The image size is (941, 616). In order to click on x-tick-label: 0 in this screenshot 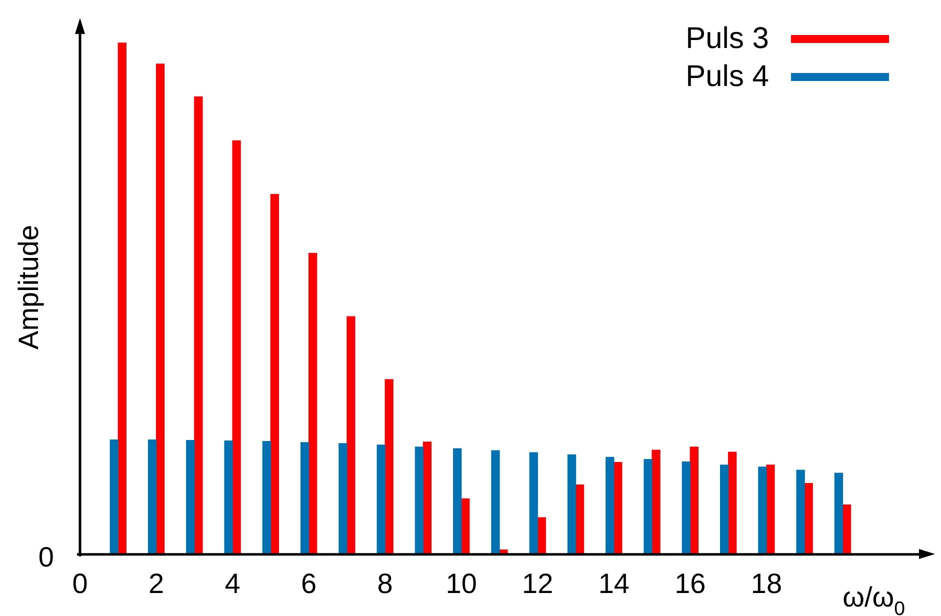, I will do `click(80, 583)`.